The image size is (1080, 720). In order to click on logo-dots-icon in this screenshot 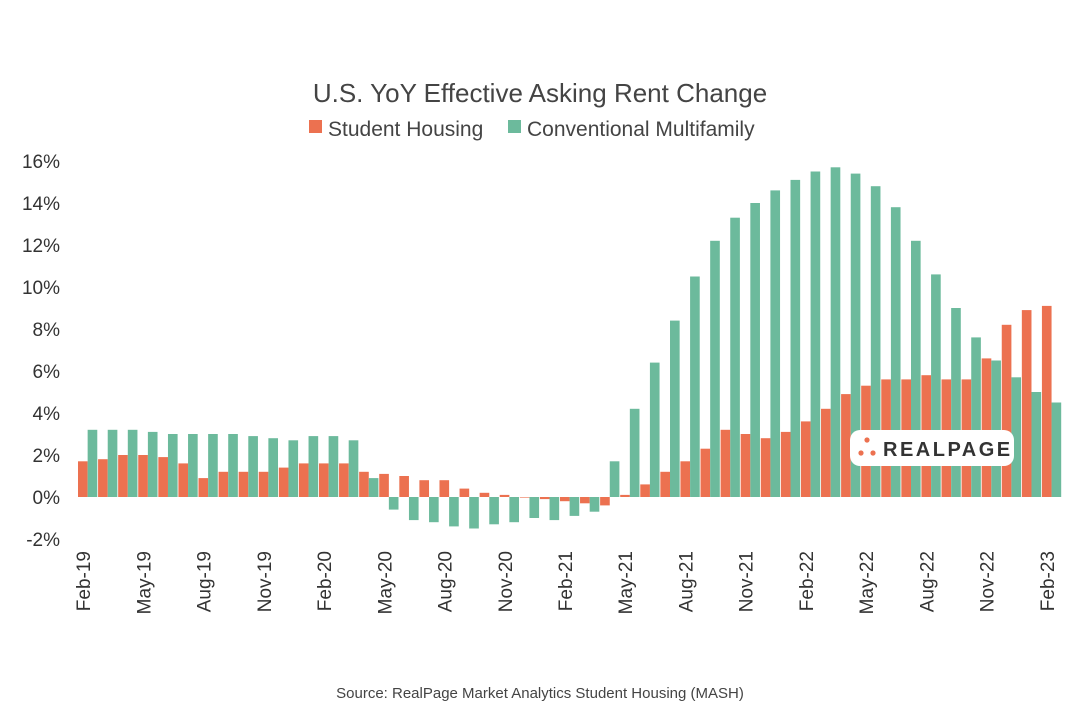, I will do `click(867, 446)`.